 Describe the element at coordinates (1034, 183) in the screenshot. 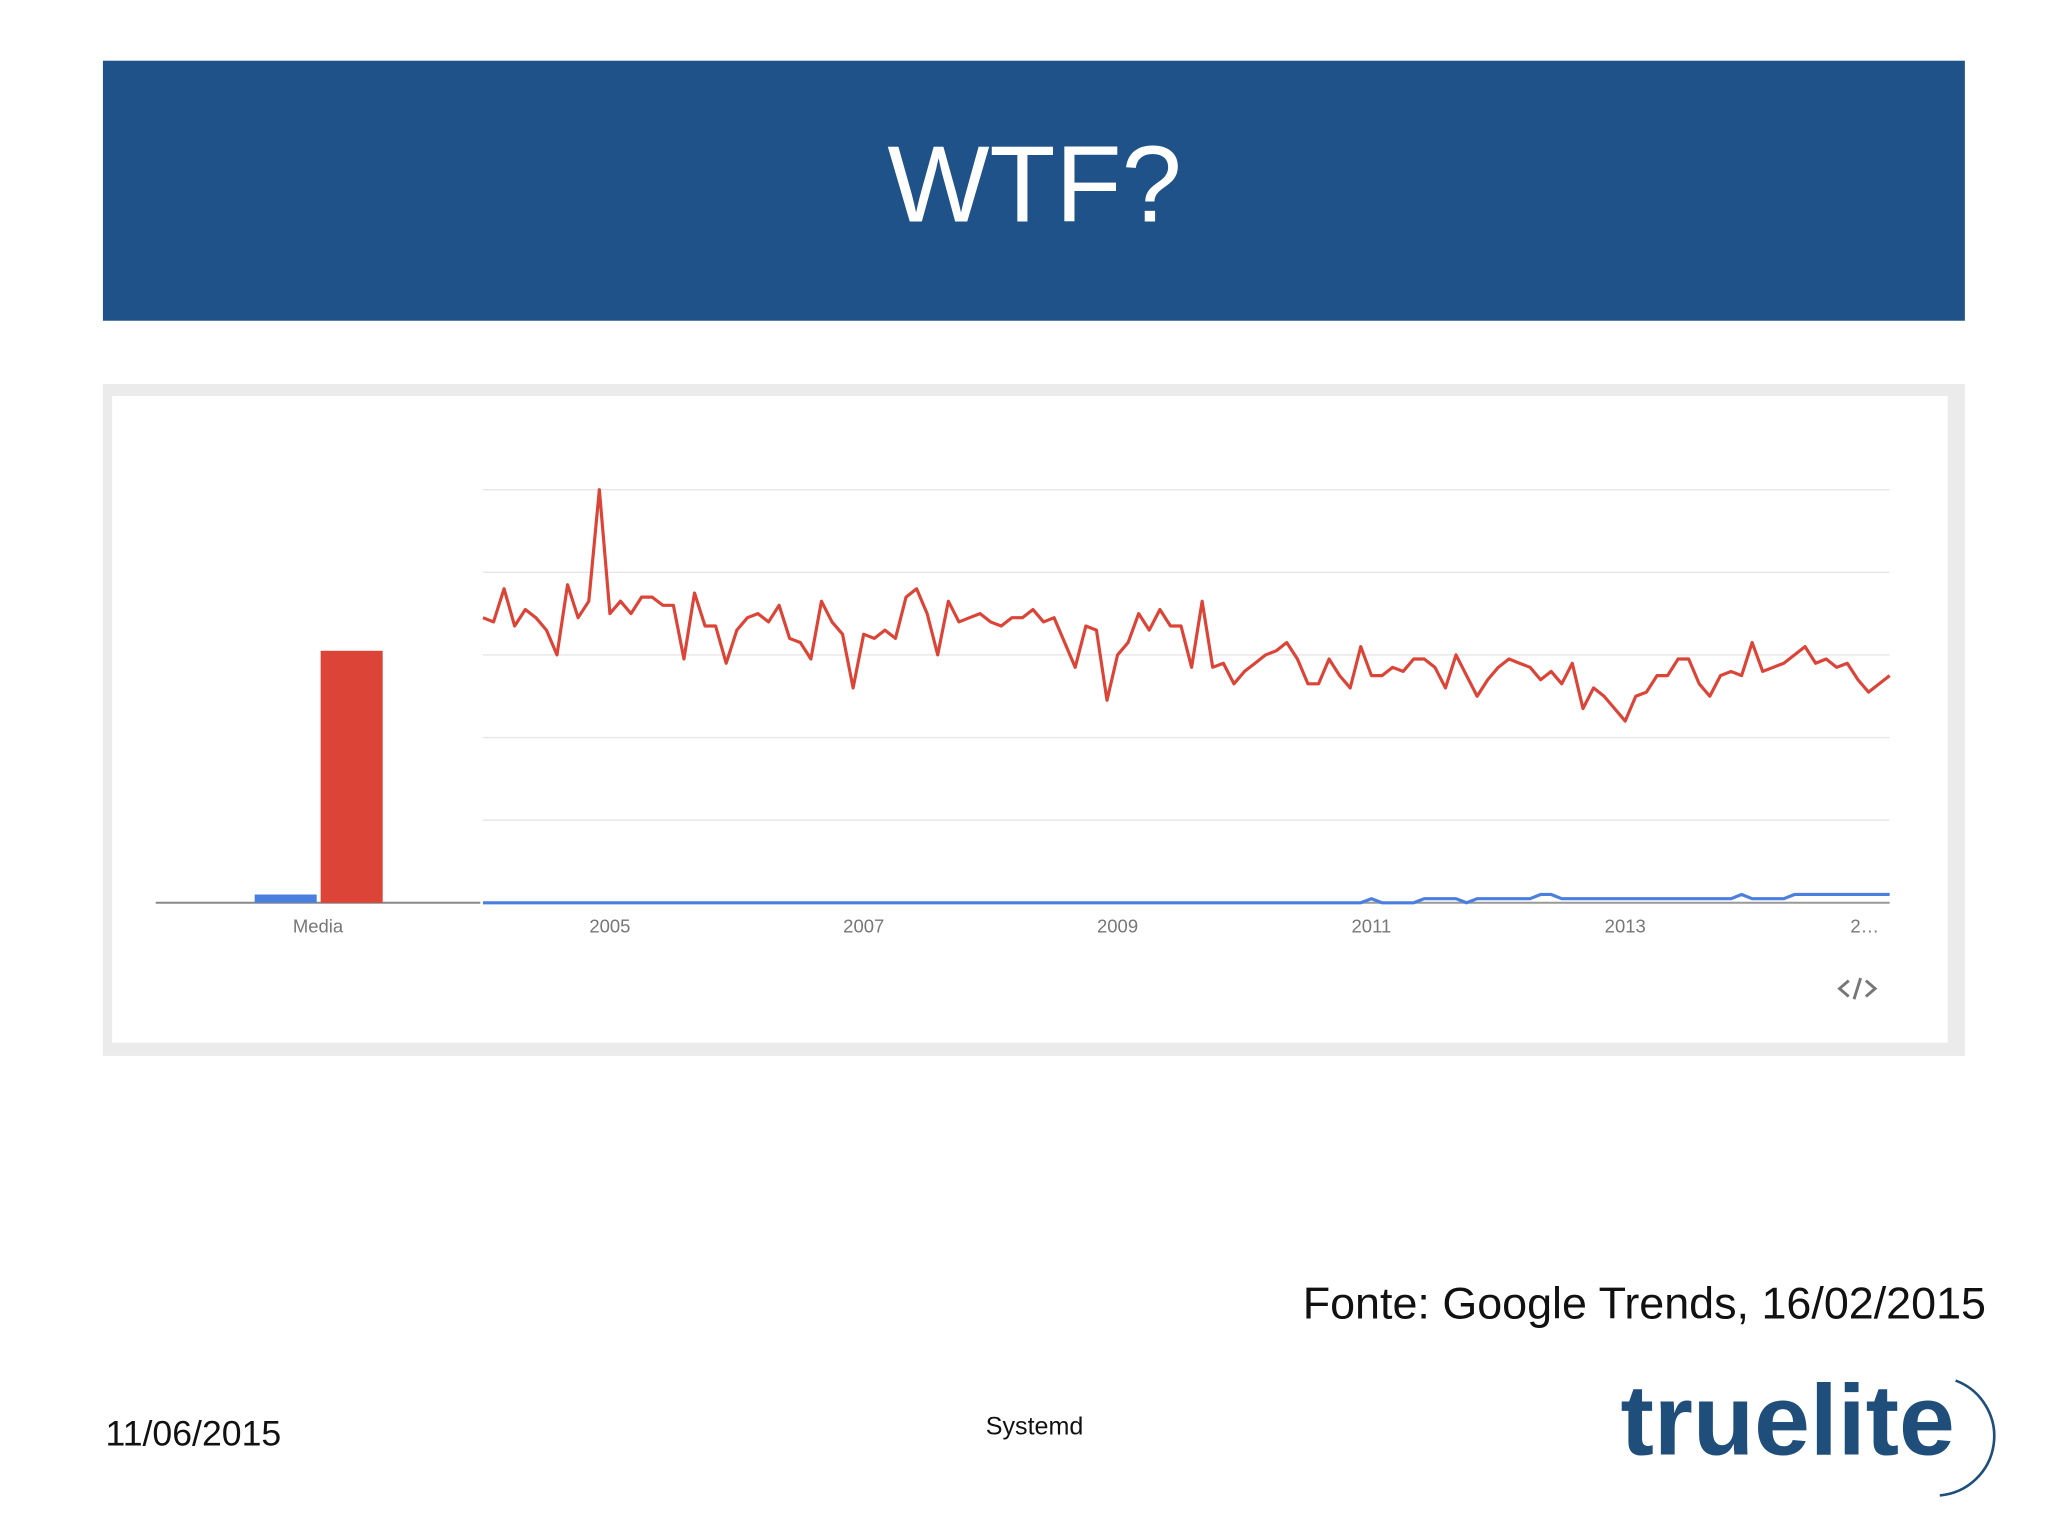

I see `slide-title: WTF?` at that location.